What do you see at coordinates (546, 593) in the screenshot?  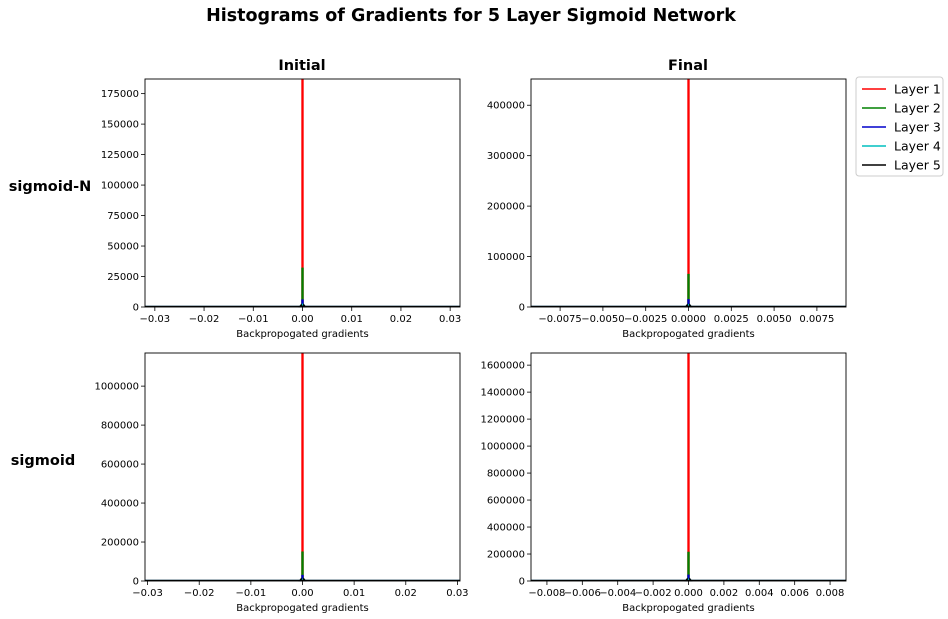 I see `x-tick-label: −0.008` at bounding box center [546, 593].